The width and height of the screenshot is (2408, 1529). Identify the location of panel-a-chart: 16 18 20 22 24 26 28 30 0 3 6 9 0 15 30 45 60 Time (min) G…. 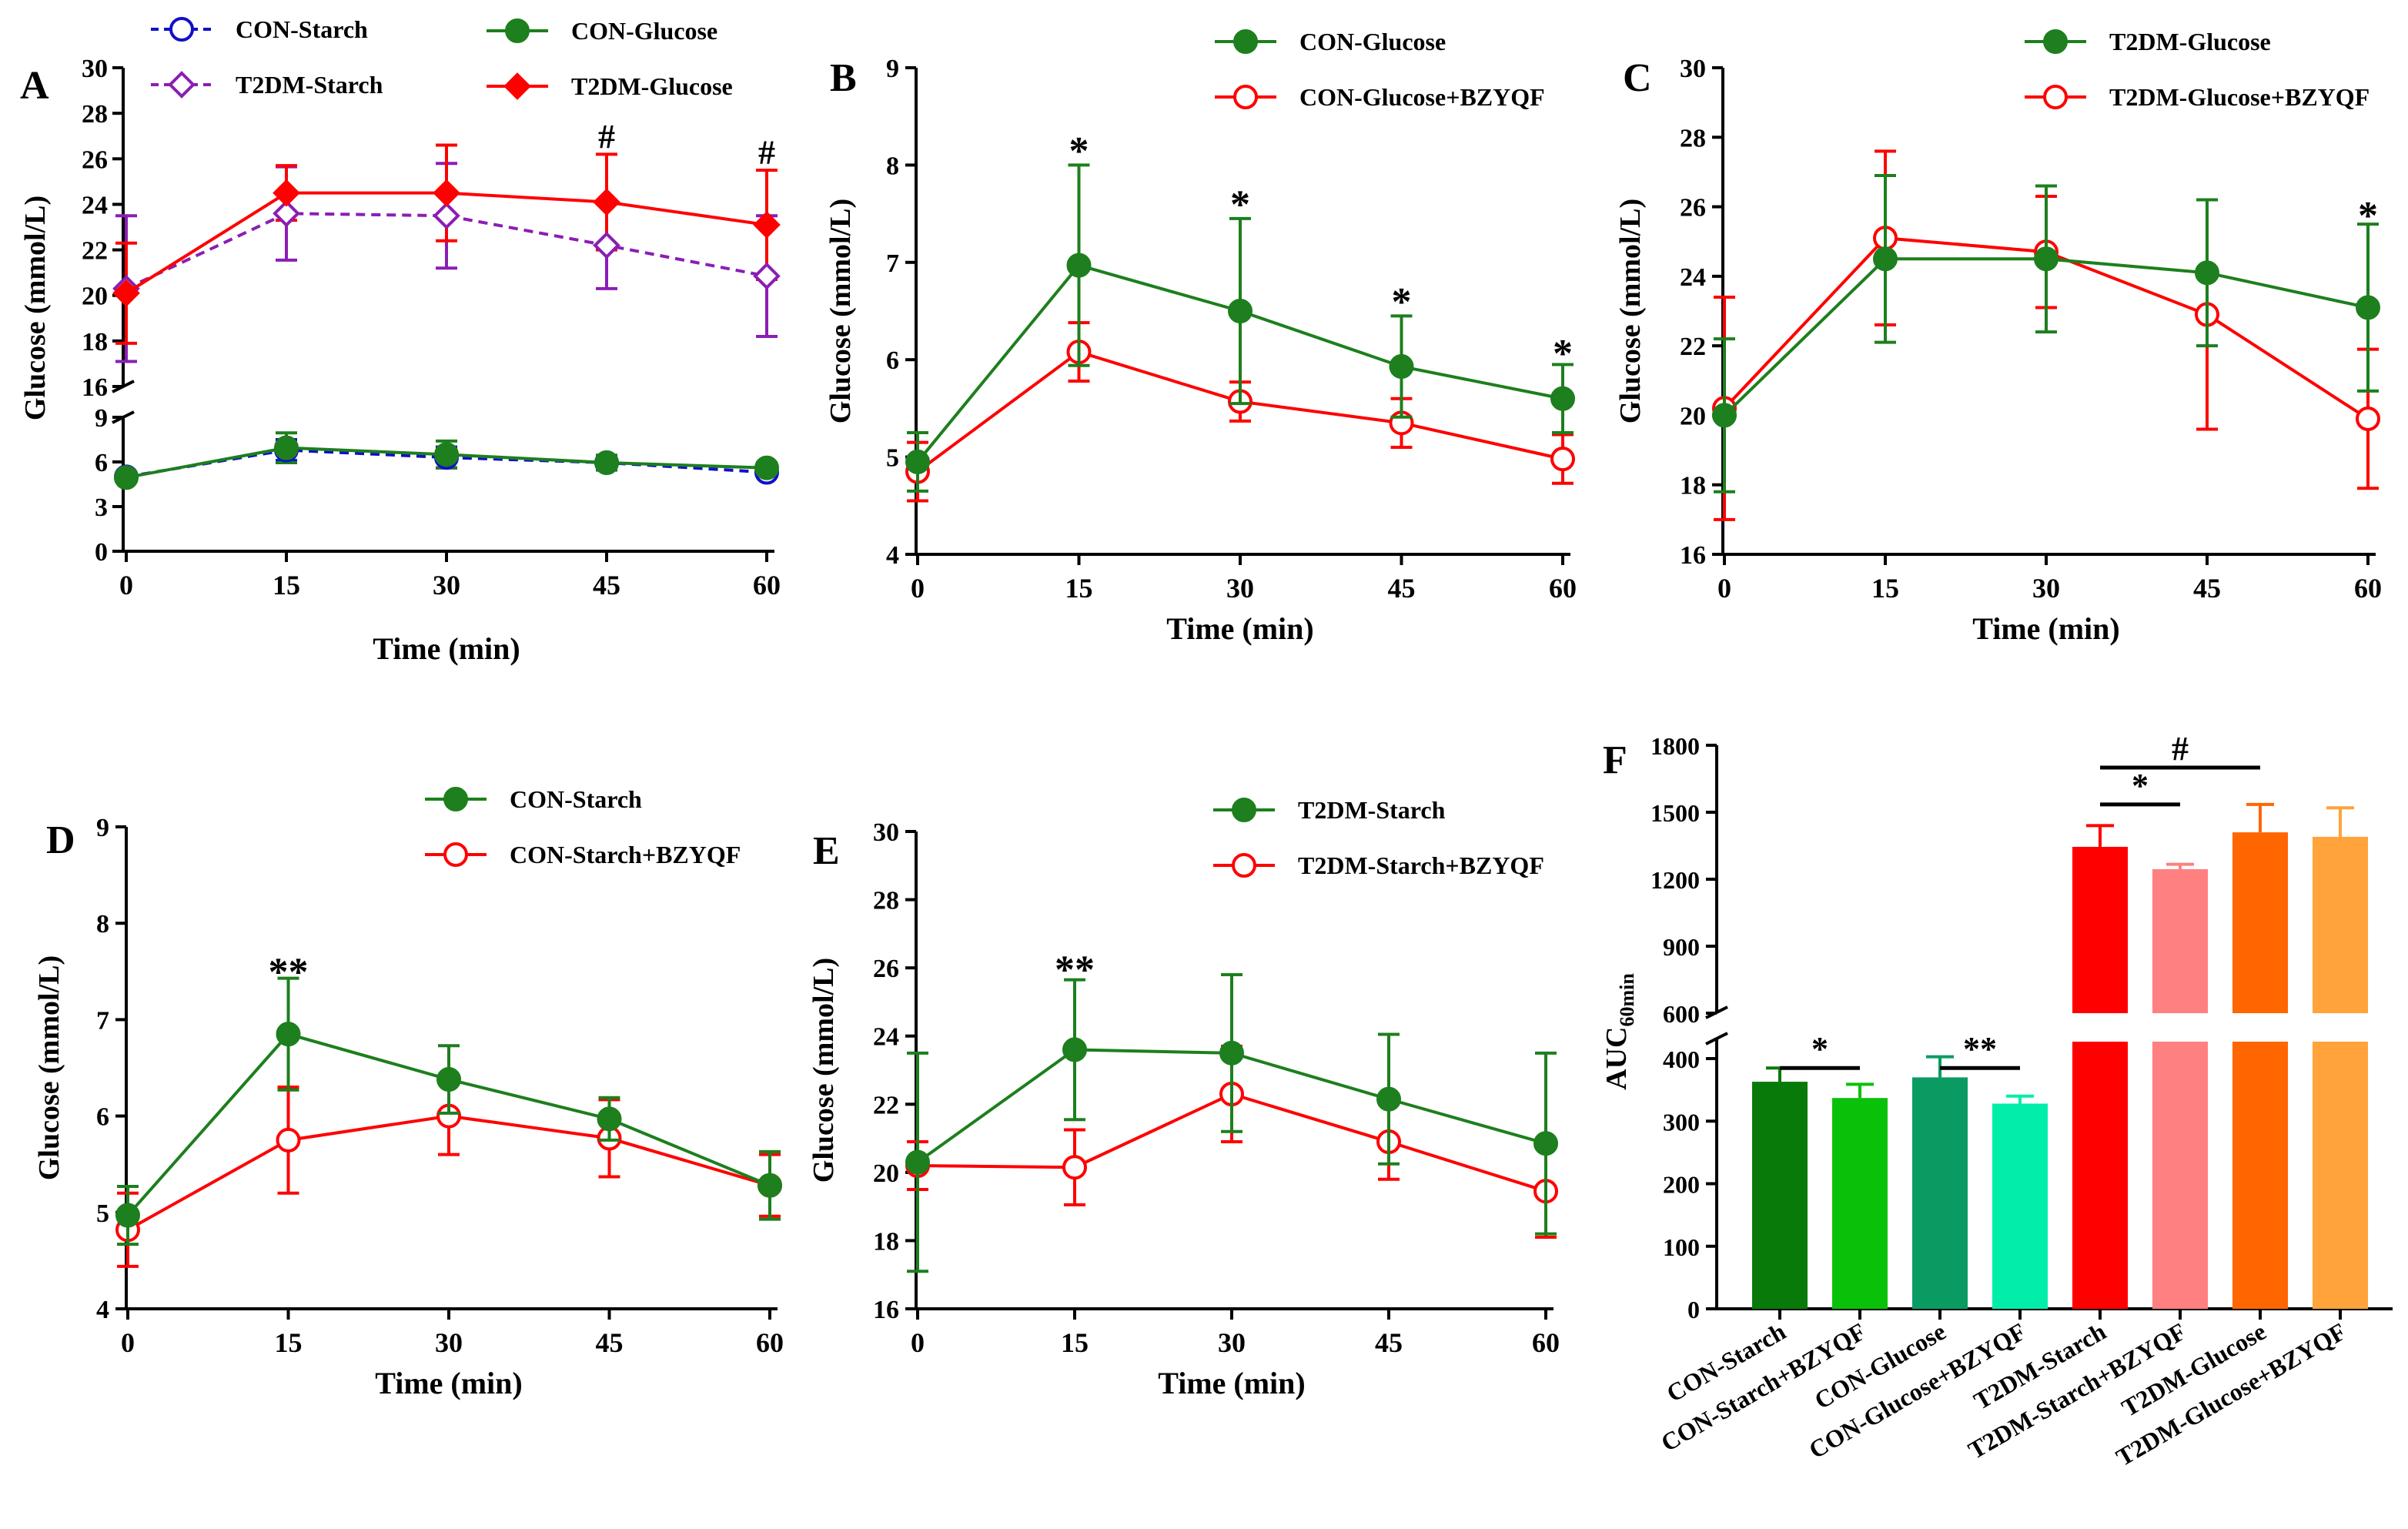
(400, 340).